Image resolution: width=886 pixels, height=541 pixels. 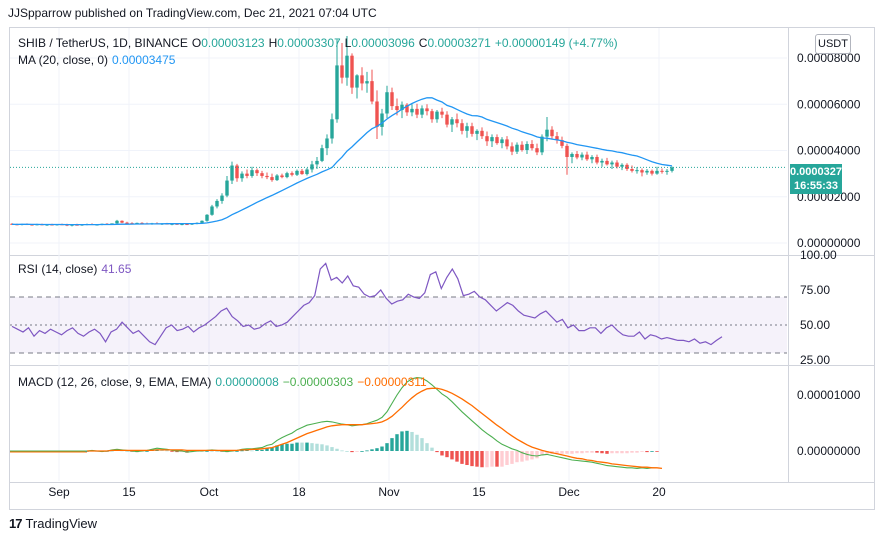 I want to click on rsi-pane, so click(x=367, y=304).